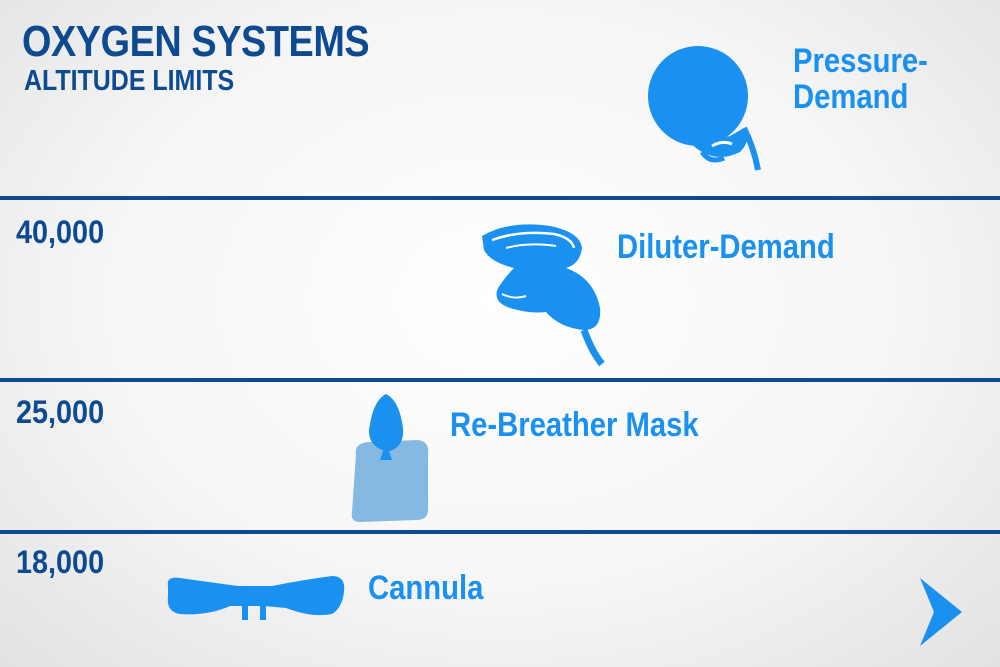  I want to click on altitude-label-40000: 40,000, so click(60, 232).